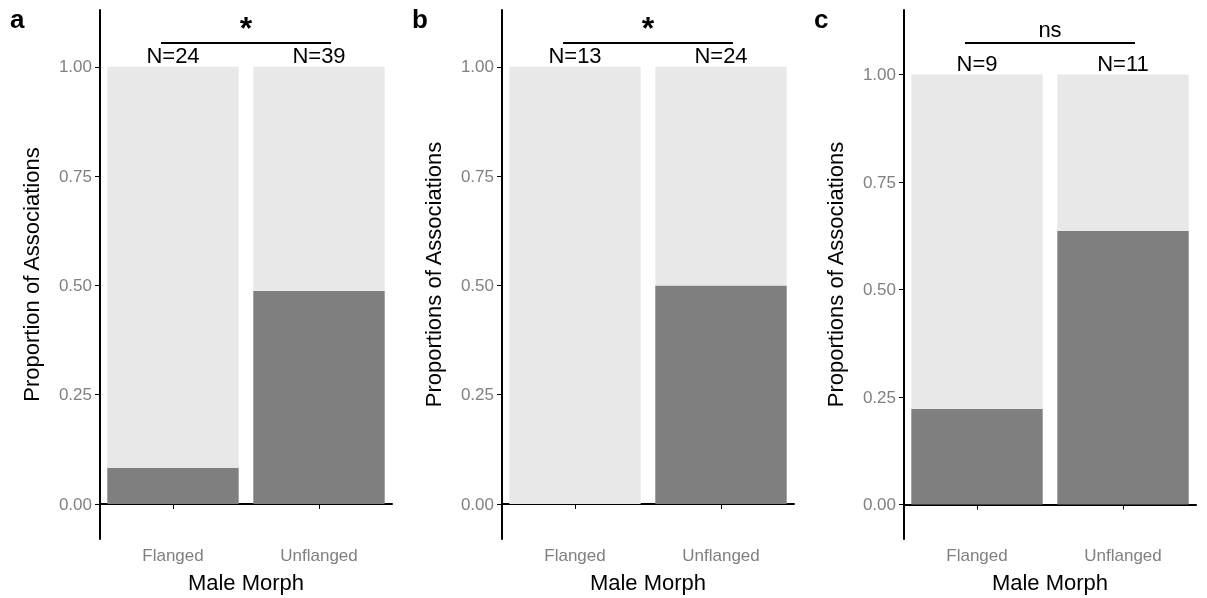  Describe the element at coordinates (17, 19) in the screenshot. I see `chart-title: a` at that location.